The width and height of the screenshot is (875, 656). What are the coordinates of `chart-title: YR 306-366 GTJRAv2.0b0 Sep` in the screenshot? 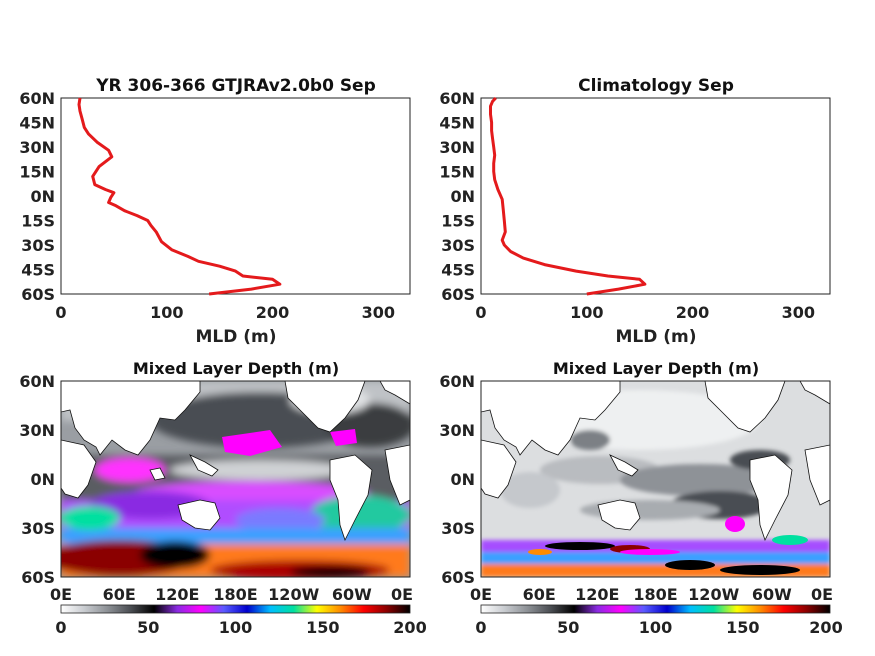 It's located at (235, 86).